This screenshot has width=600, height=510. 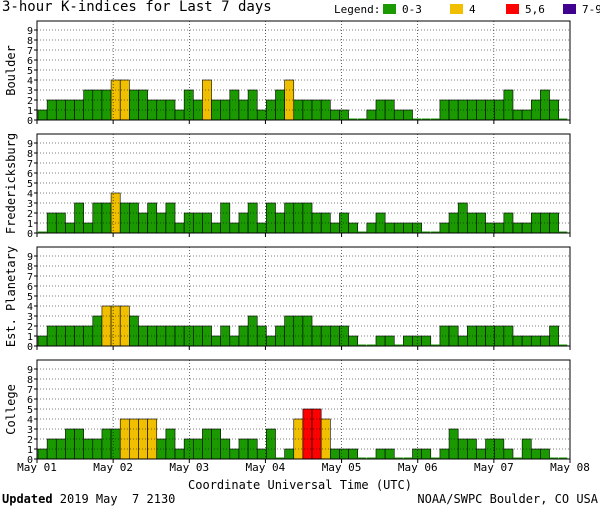 I want to click on x-tick-label: May 01, so click(x=37, y=467).